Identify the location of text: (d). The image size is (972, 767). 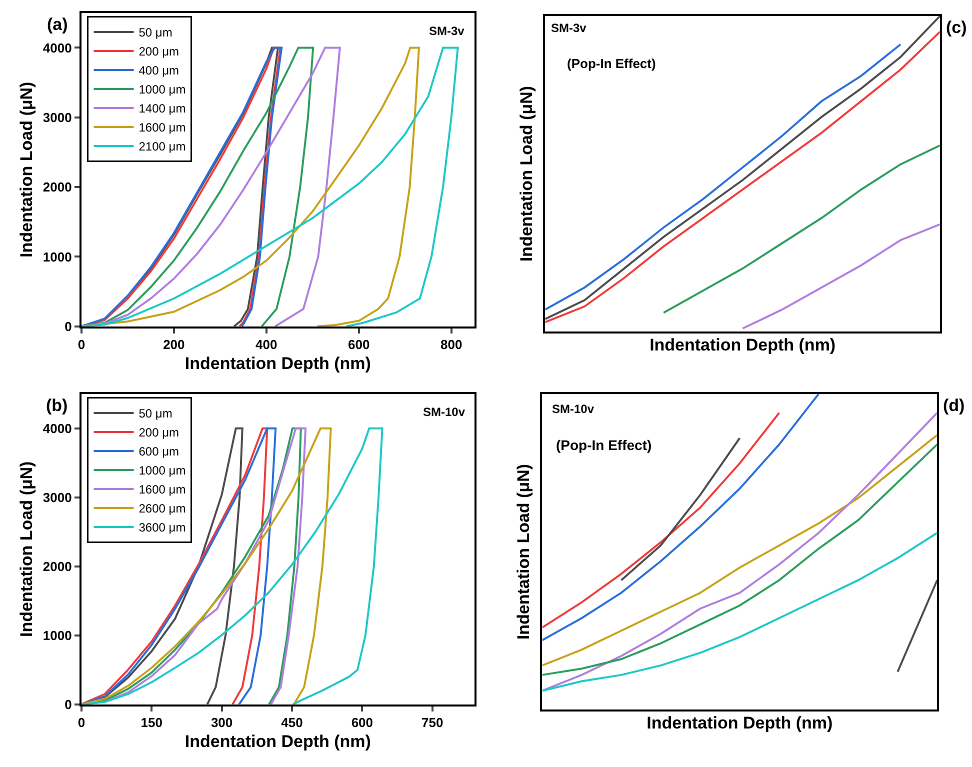
(954, 405).